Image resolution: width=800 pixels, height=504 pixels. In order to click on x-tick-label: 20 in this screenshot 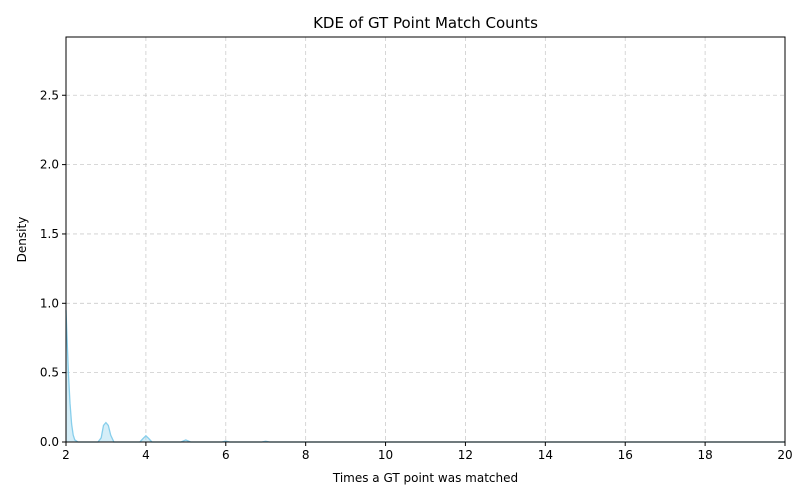, I will do `click(784, 455)`.